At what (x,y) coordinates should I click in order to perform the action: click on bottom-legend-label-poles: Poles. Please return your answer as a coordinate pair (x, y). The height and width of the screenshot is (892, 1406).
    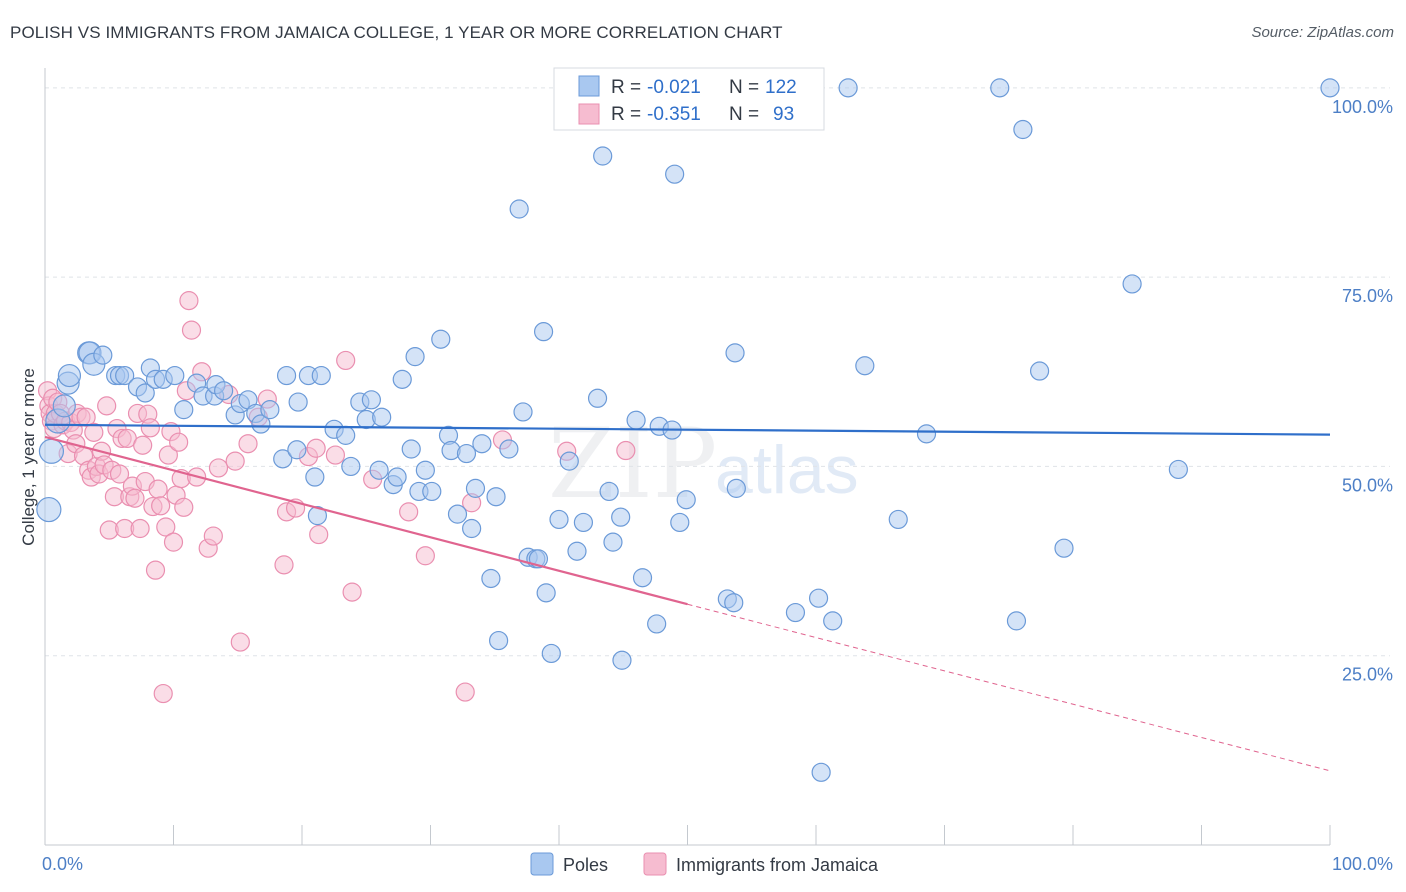
    Looking at the image, I should click on (585, 865).